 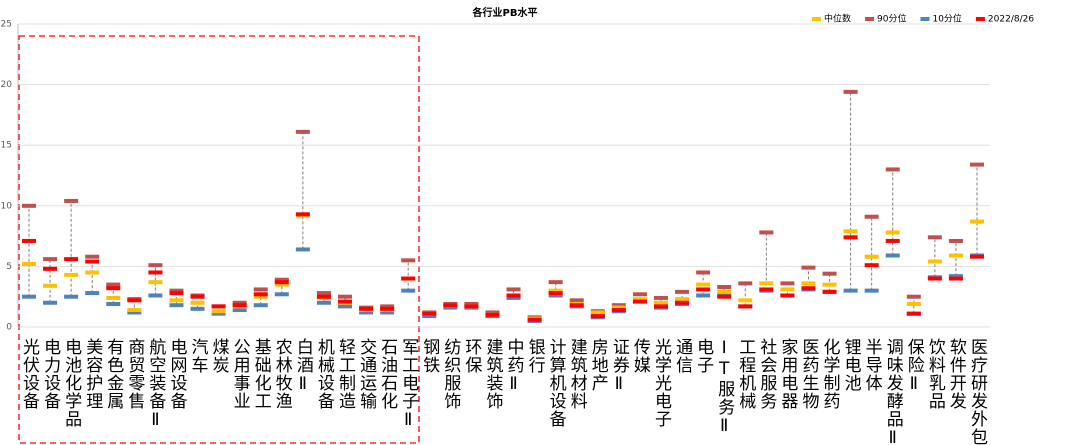 I want to click on x-tick-label: 证券Ⅱ, so click(x=619, y=366).